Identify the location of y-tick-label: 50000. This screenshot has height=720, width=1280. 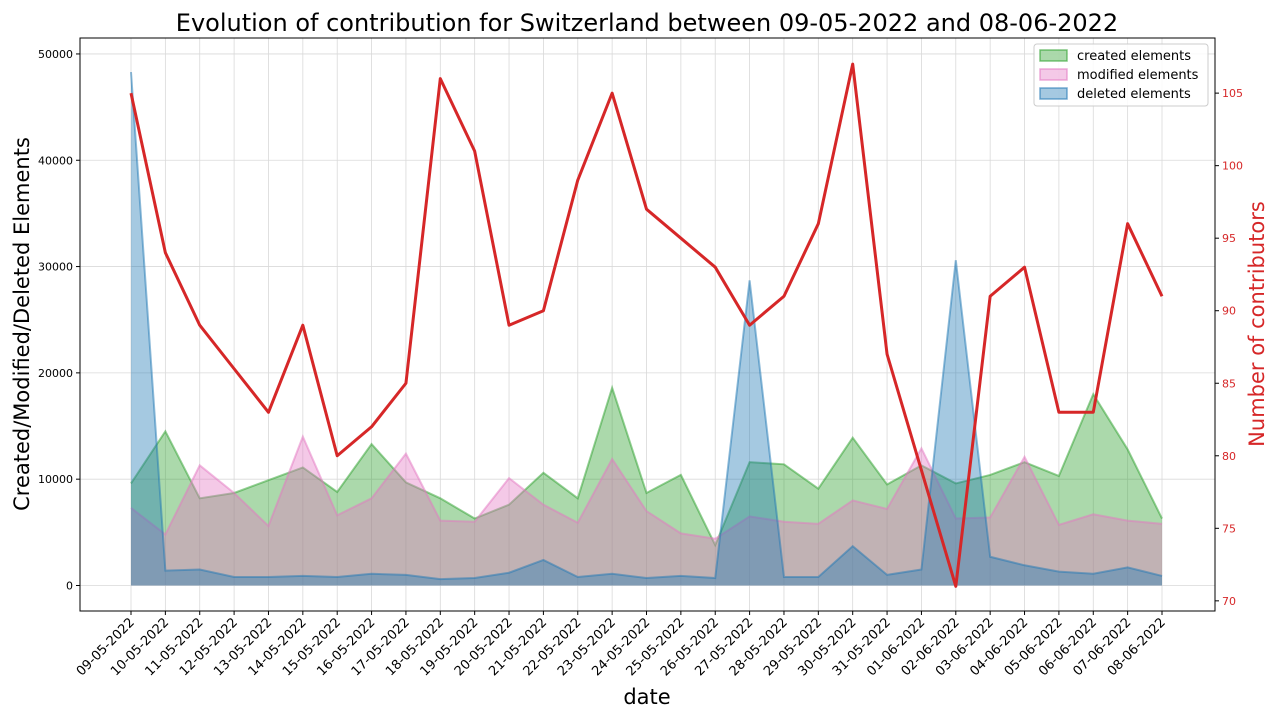
(55, 54).